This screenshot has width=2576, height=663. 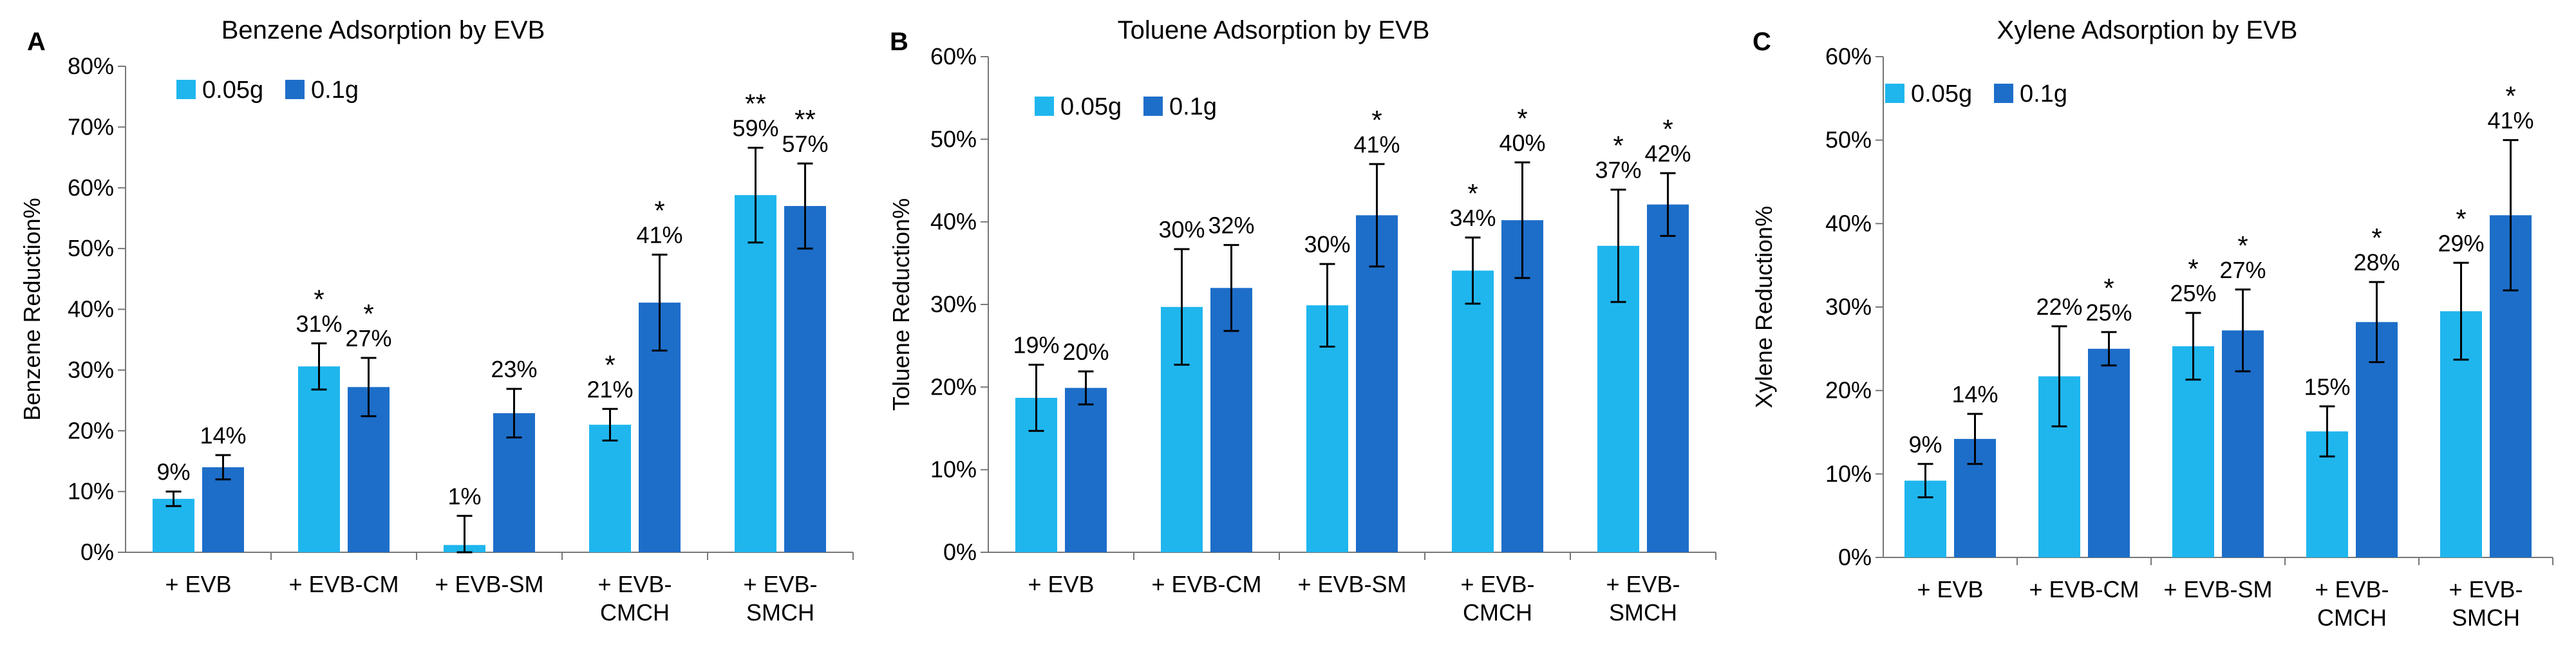 What do you see at coordinates (32, 309) in the screenshot?
I see `y-axis-title: Benzene Reduction%` at bounding box center [32, 309].